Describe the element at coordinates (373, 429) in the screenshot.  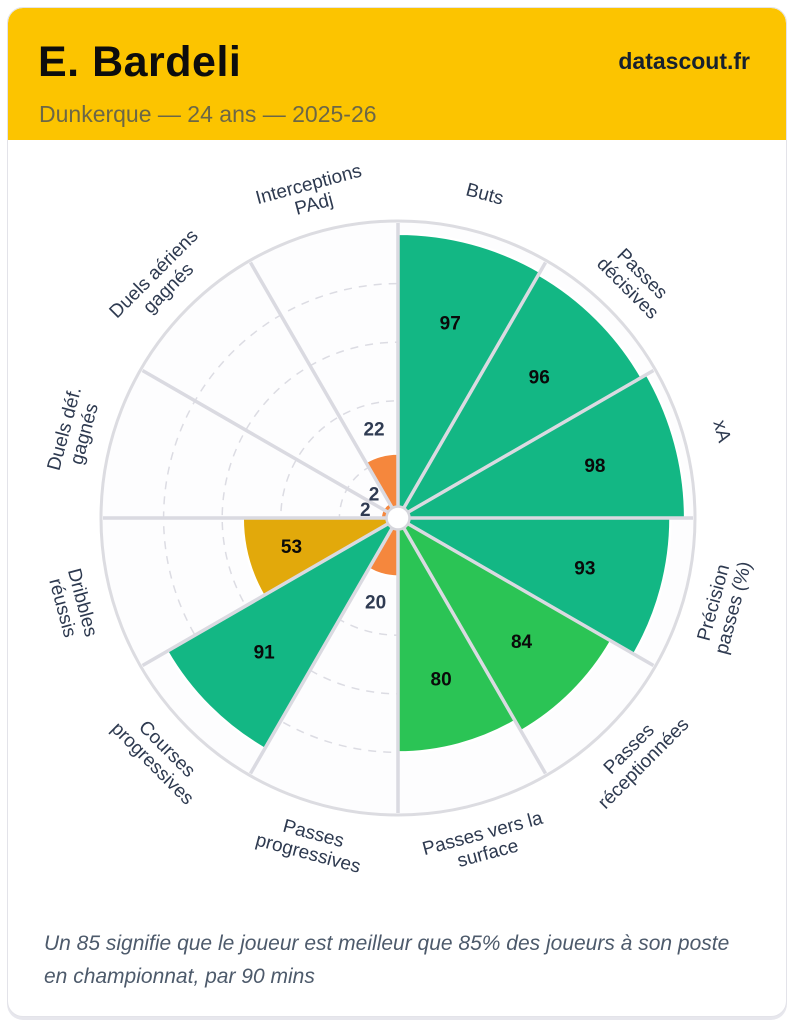
I see `slice-value: 22` at that location.